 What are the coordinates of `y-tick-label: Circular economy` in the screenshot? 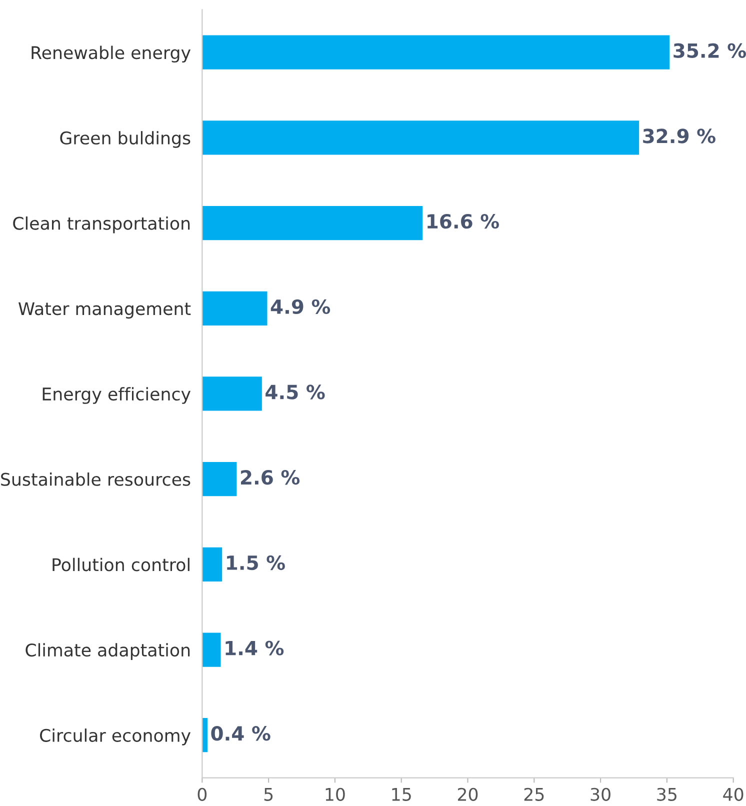 It's located at (115, 737).